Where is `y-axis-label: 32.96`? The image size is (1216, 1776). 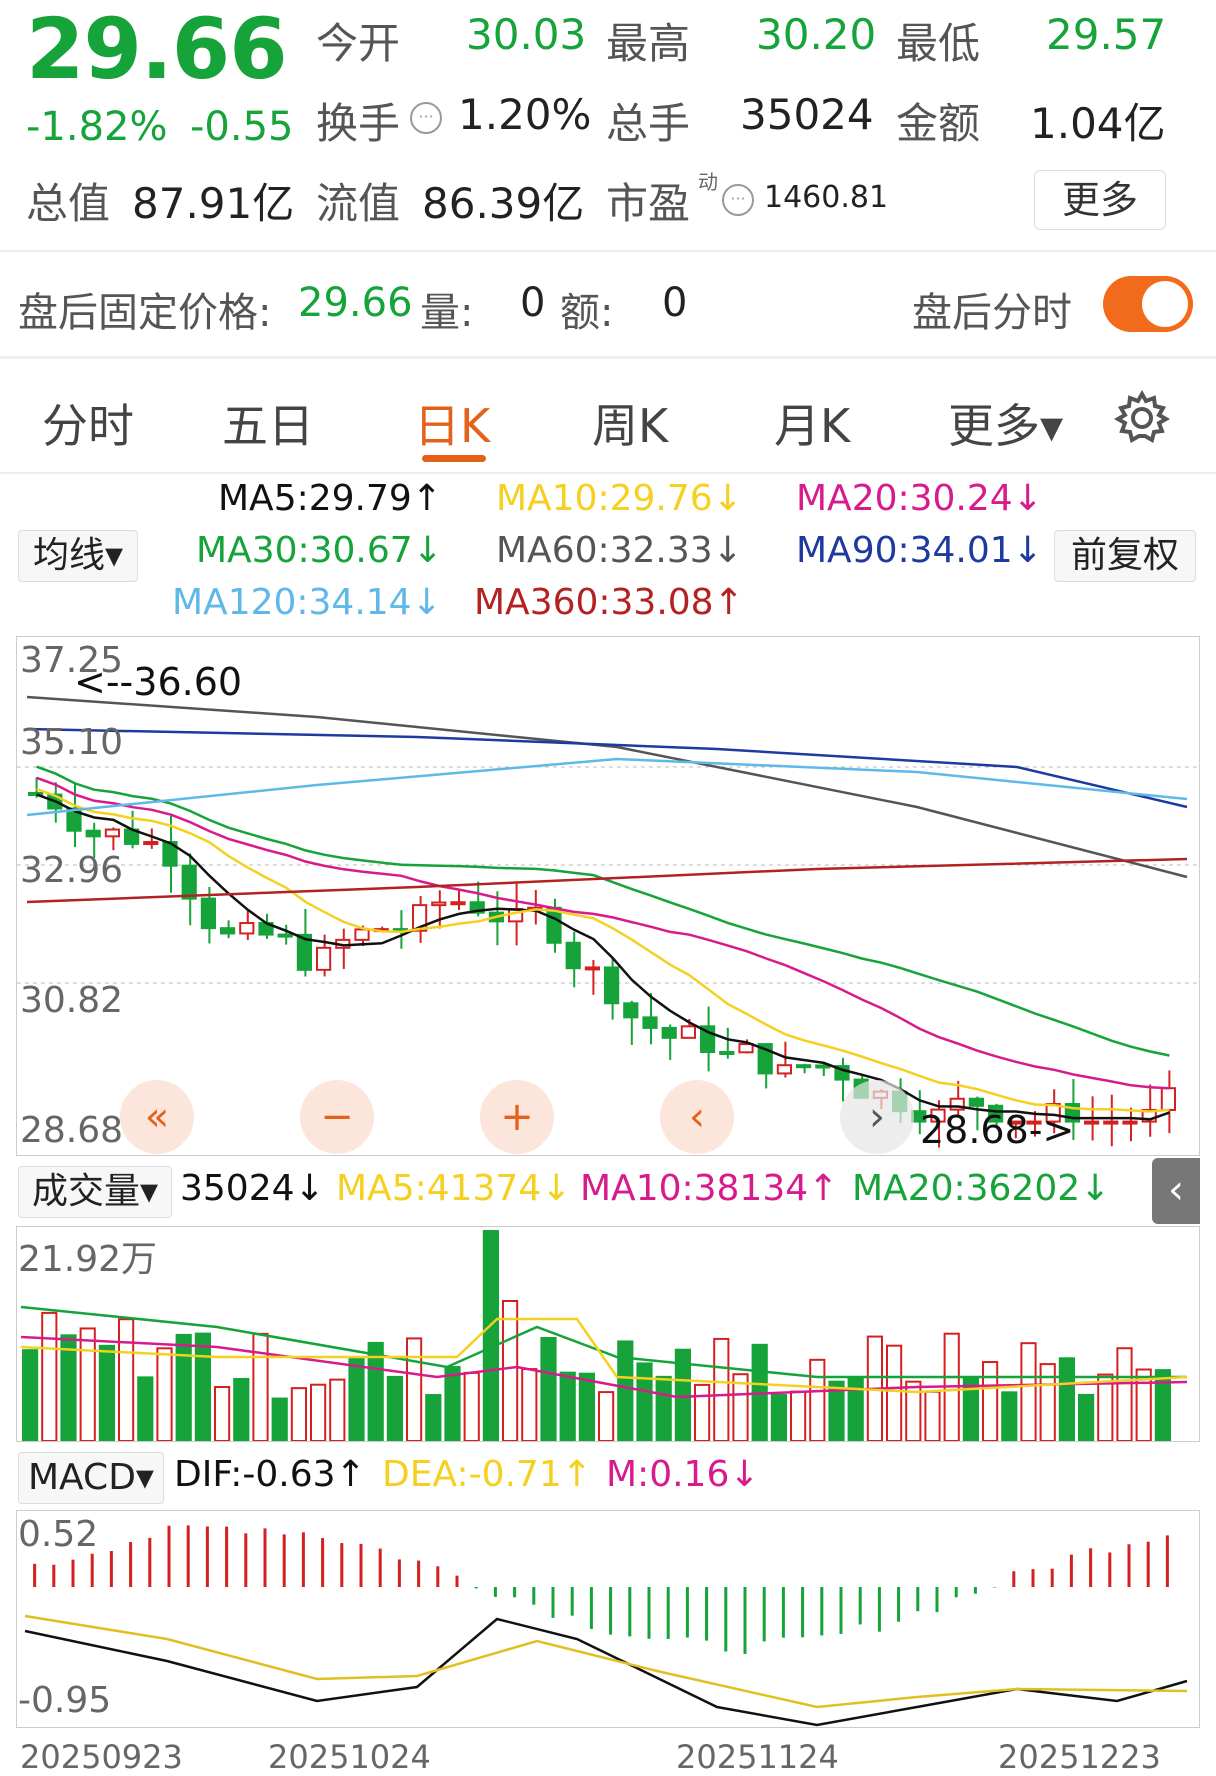
y-axis-label: 32.96 is located at coordinates (72, 870).